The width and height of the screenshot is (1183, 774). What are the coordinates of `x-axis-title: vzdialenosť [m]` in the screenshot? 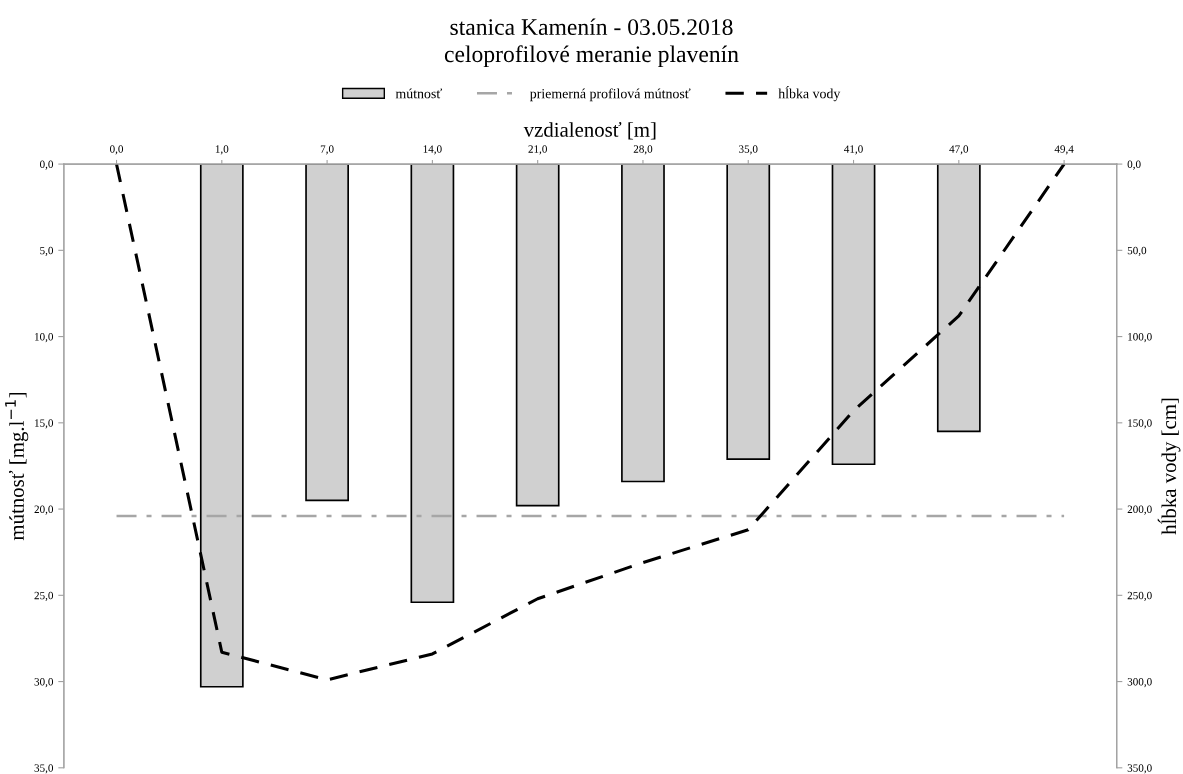 It's located at (589, 130).